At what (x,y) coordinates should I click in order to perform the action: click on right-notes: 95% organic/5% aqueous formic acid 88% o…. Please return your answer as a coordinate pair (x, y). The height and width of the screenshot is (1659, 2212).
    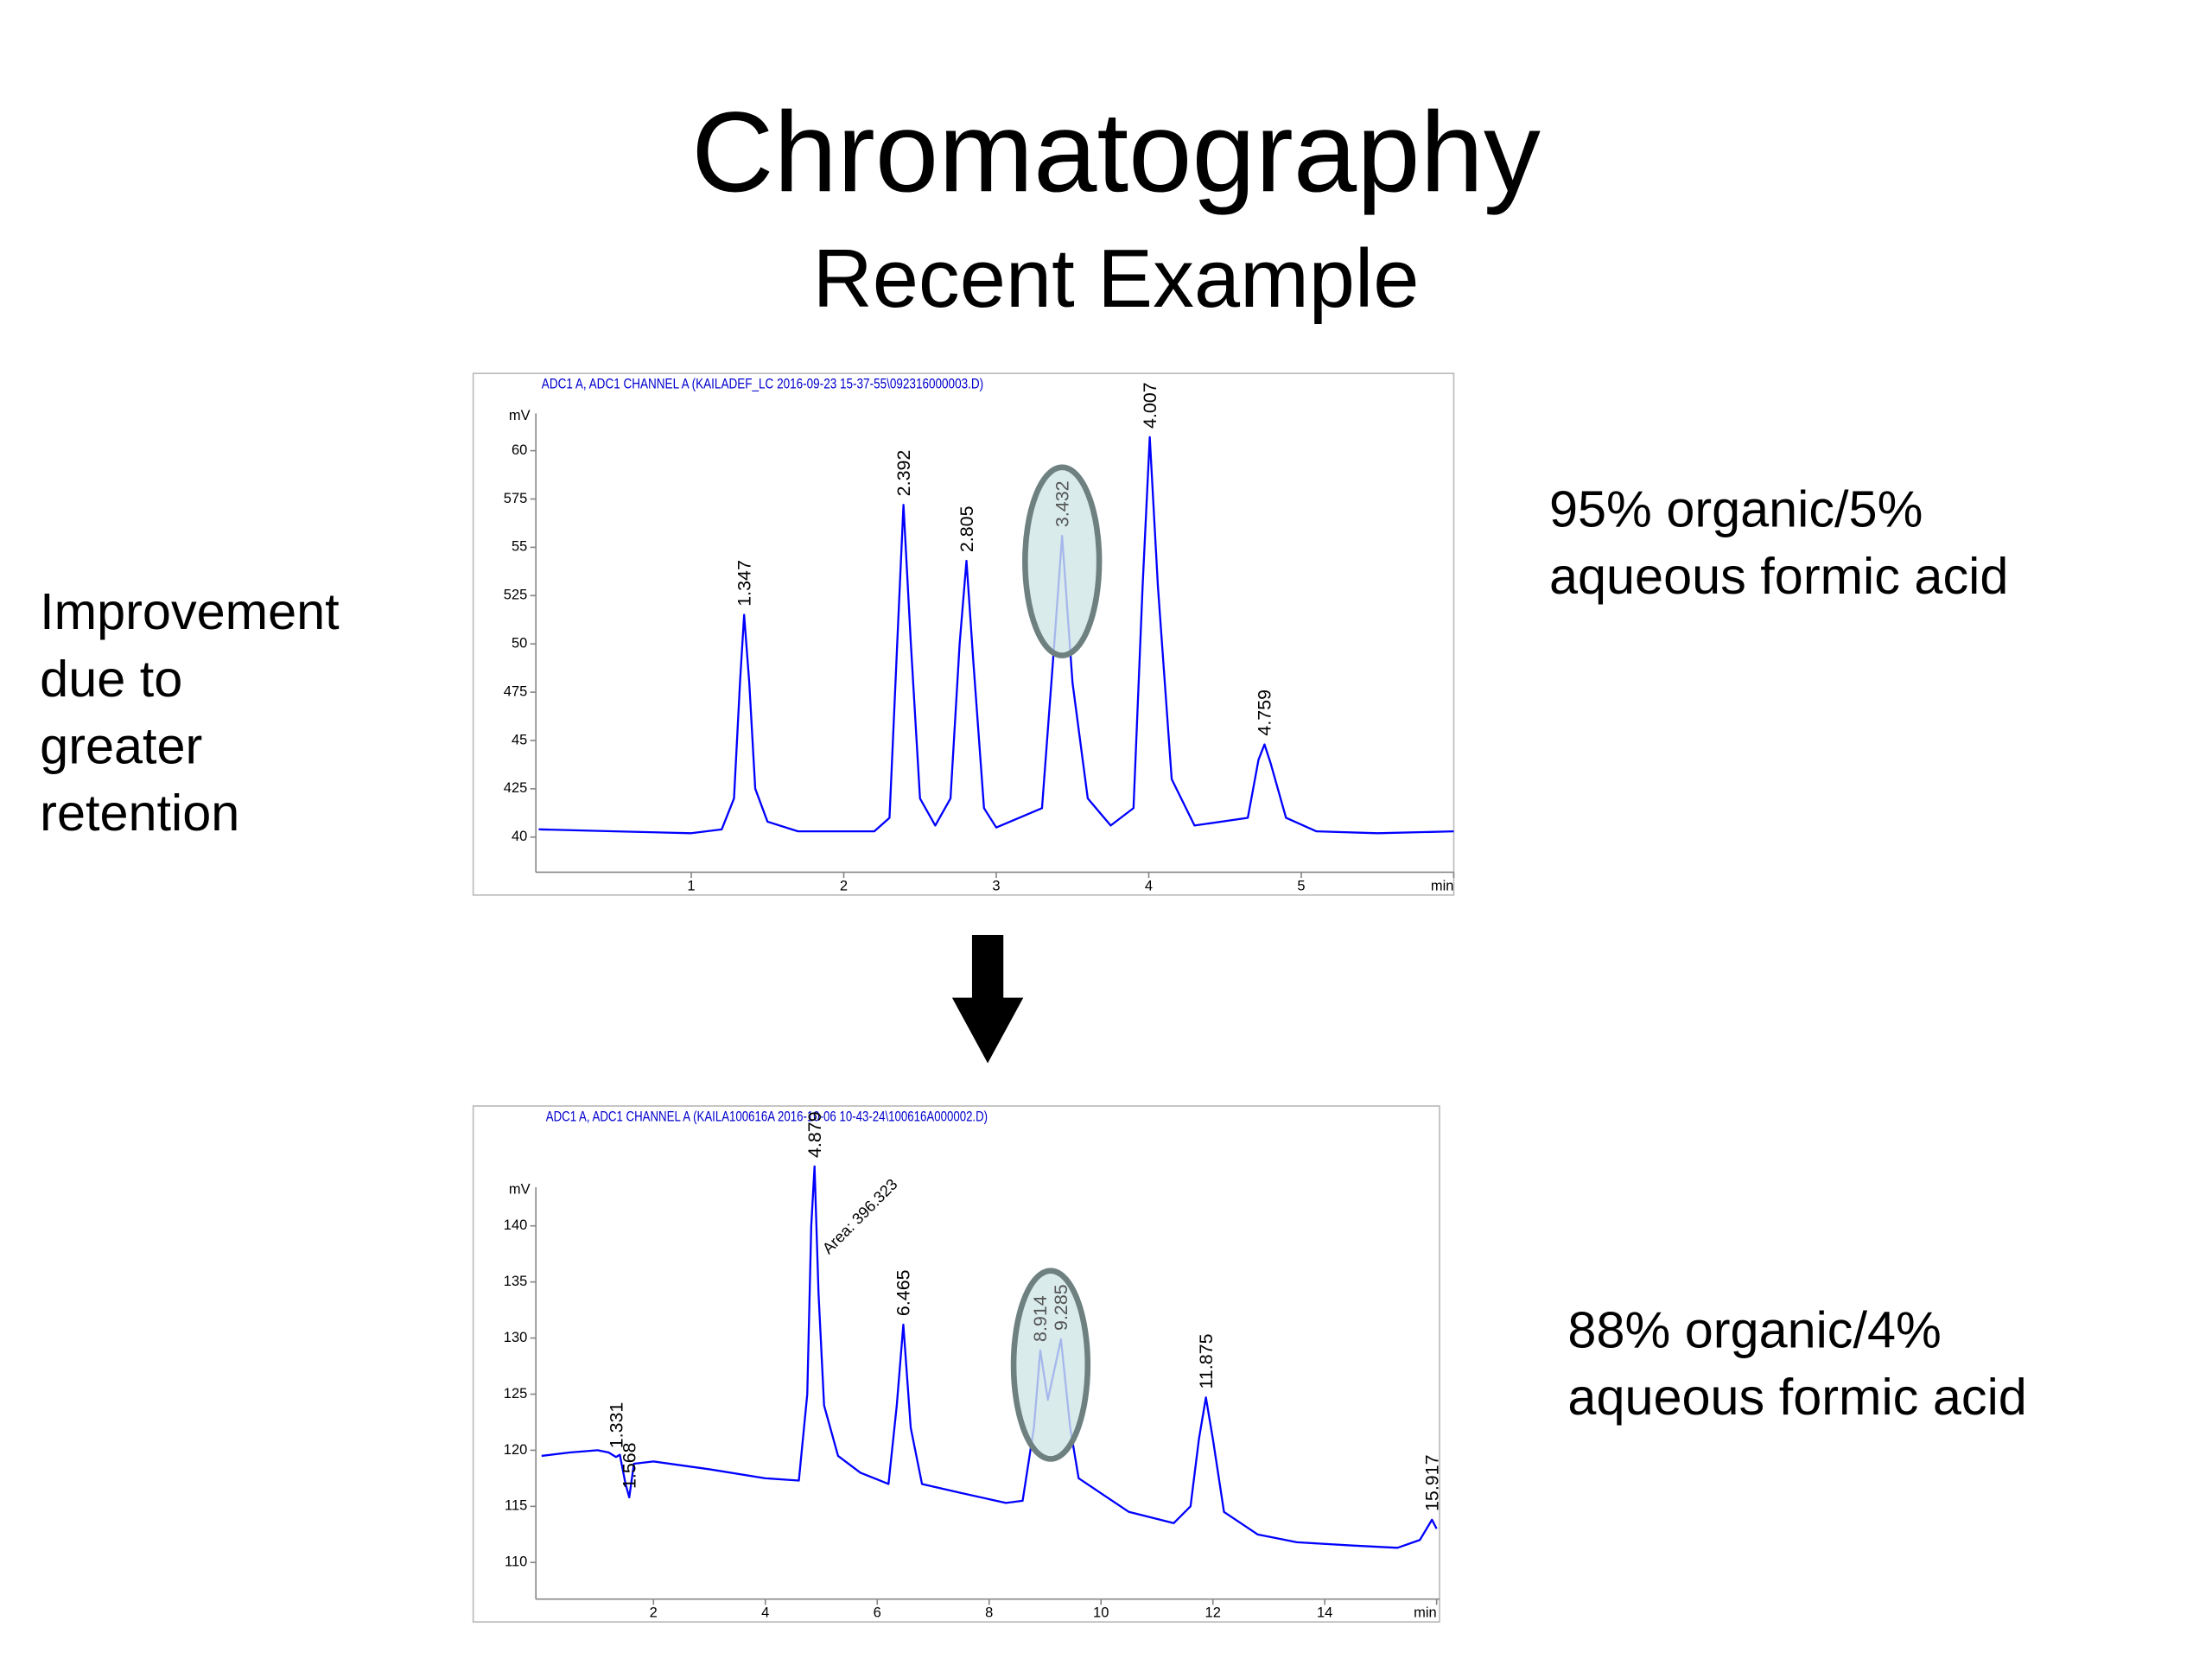
    Looking at the image, I should click on (1788, 953).